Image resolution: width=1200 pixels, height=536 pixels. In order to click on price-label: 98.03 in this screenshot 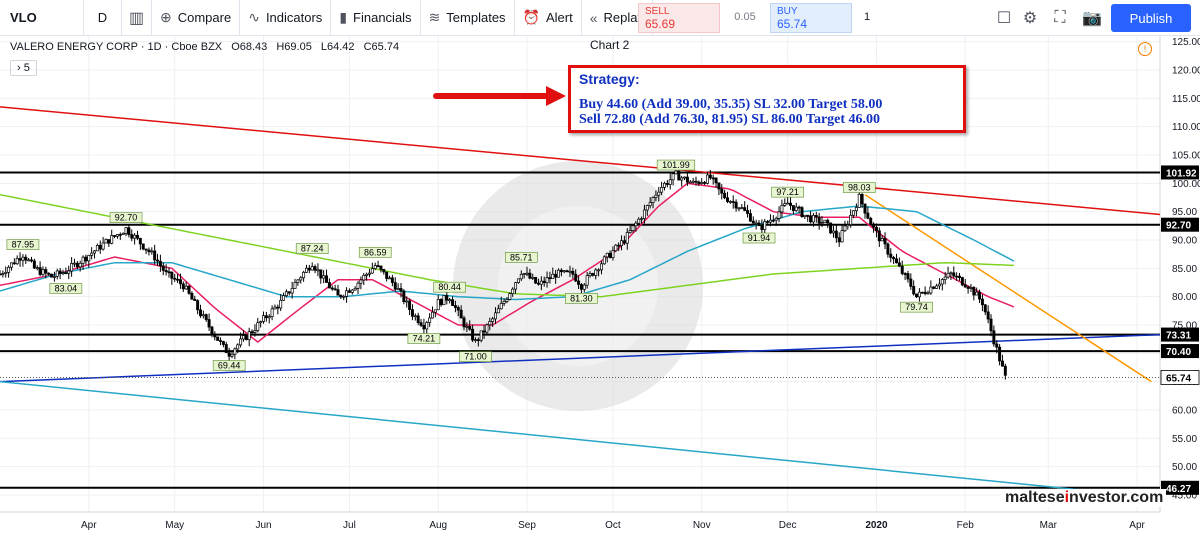, I will do `click(859, 187)`.